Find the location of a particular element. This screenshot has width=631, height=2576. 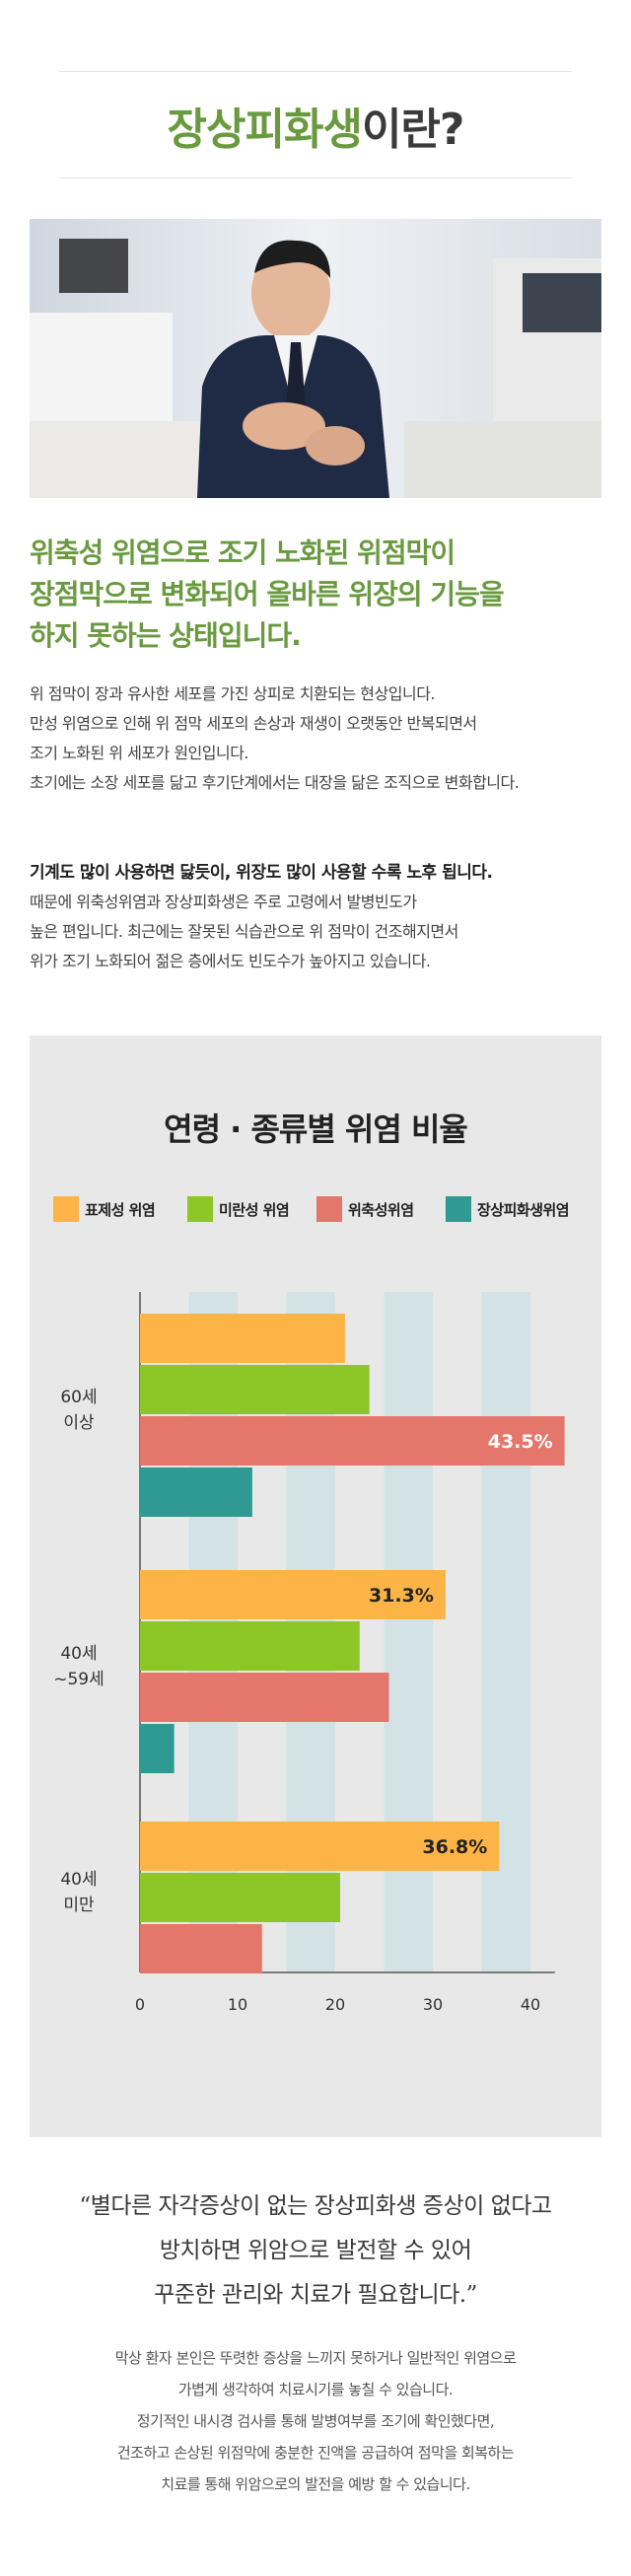

title-suffix: 이란? is located at coordinates (412, 130).